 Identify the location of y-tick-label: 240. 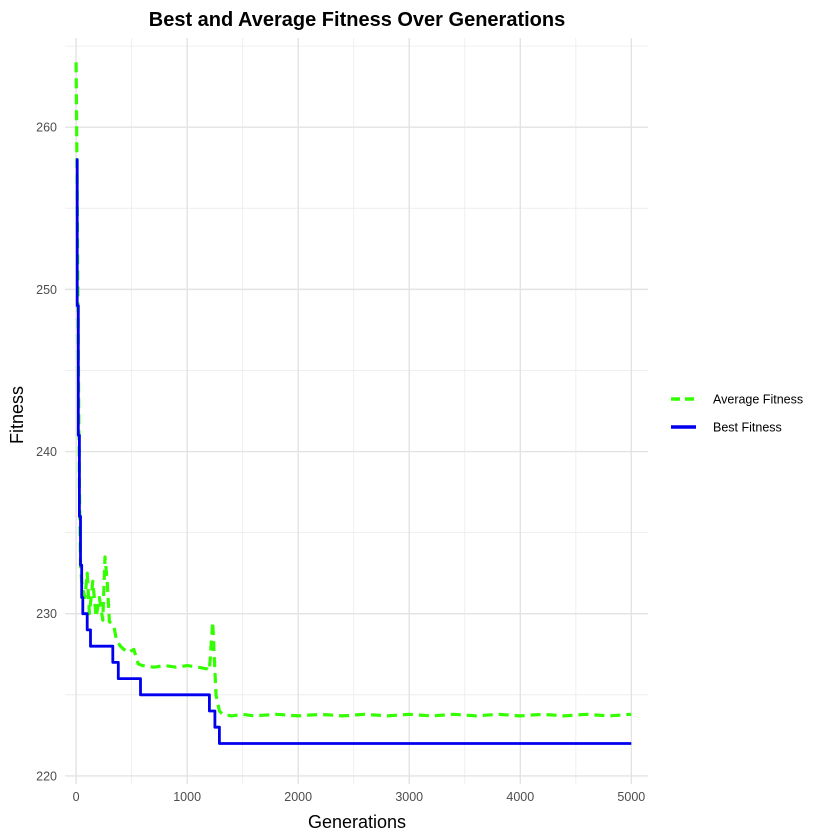
(46, 452).